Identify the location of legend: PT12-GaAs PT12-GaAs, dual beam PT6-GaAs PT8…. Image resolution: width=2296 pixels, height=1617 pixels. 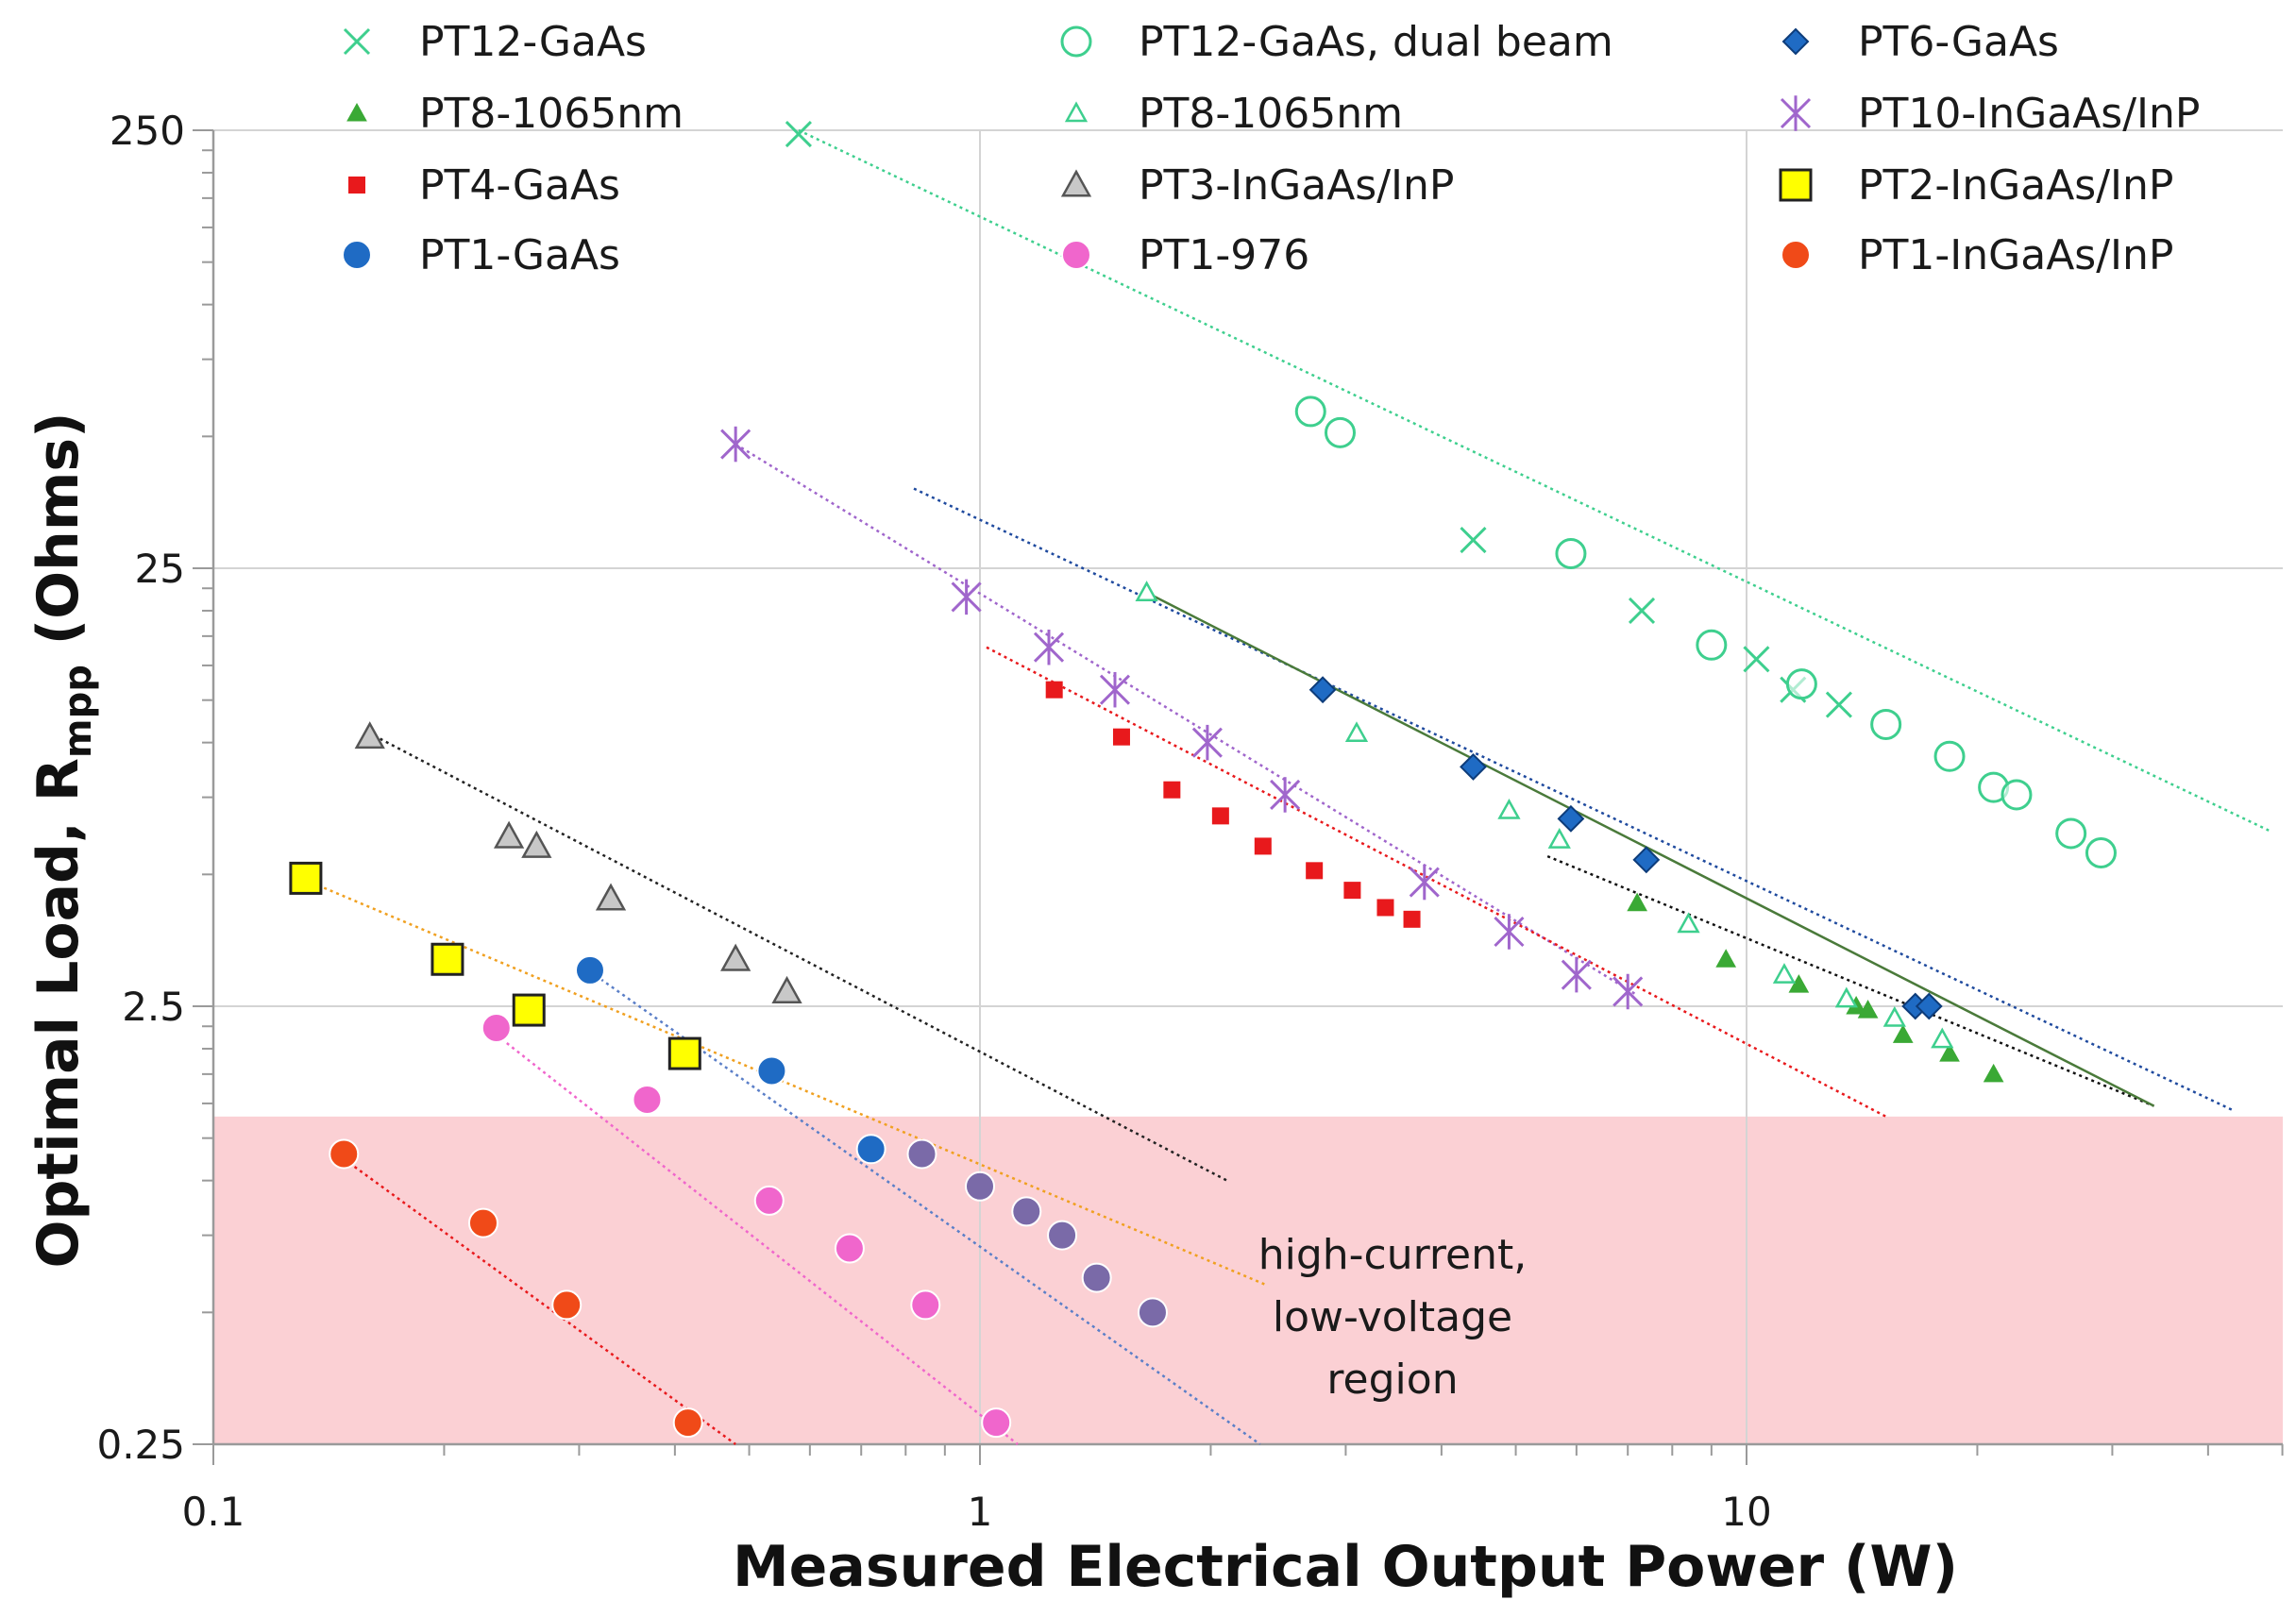
(1271, 148).